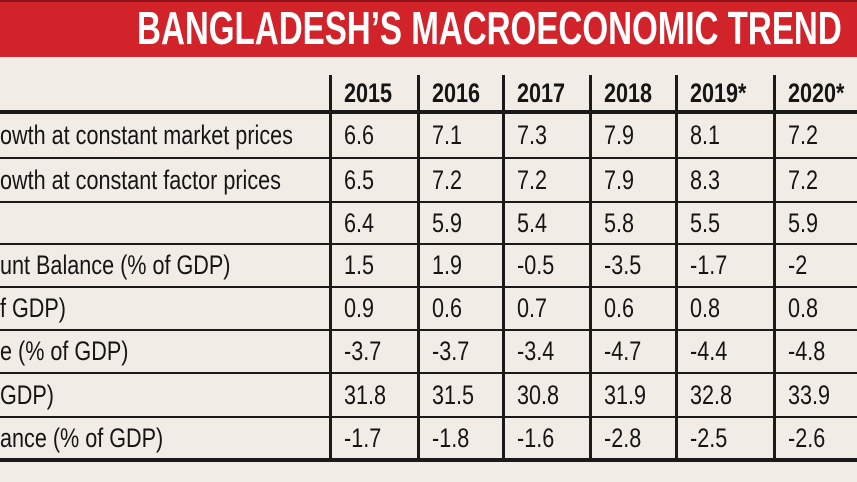 Image resolution: width=857 pixels, height=482 pixels. I want to click on value-text: 7.3, so click(532, 134).